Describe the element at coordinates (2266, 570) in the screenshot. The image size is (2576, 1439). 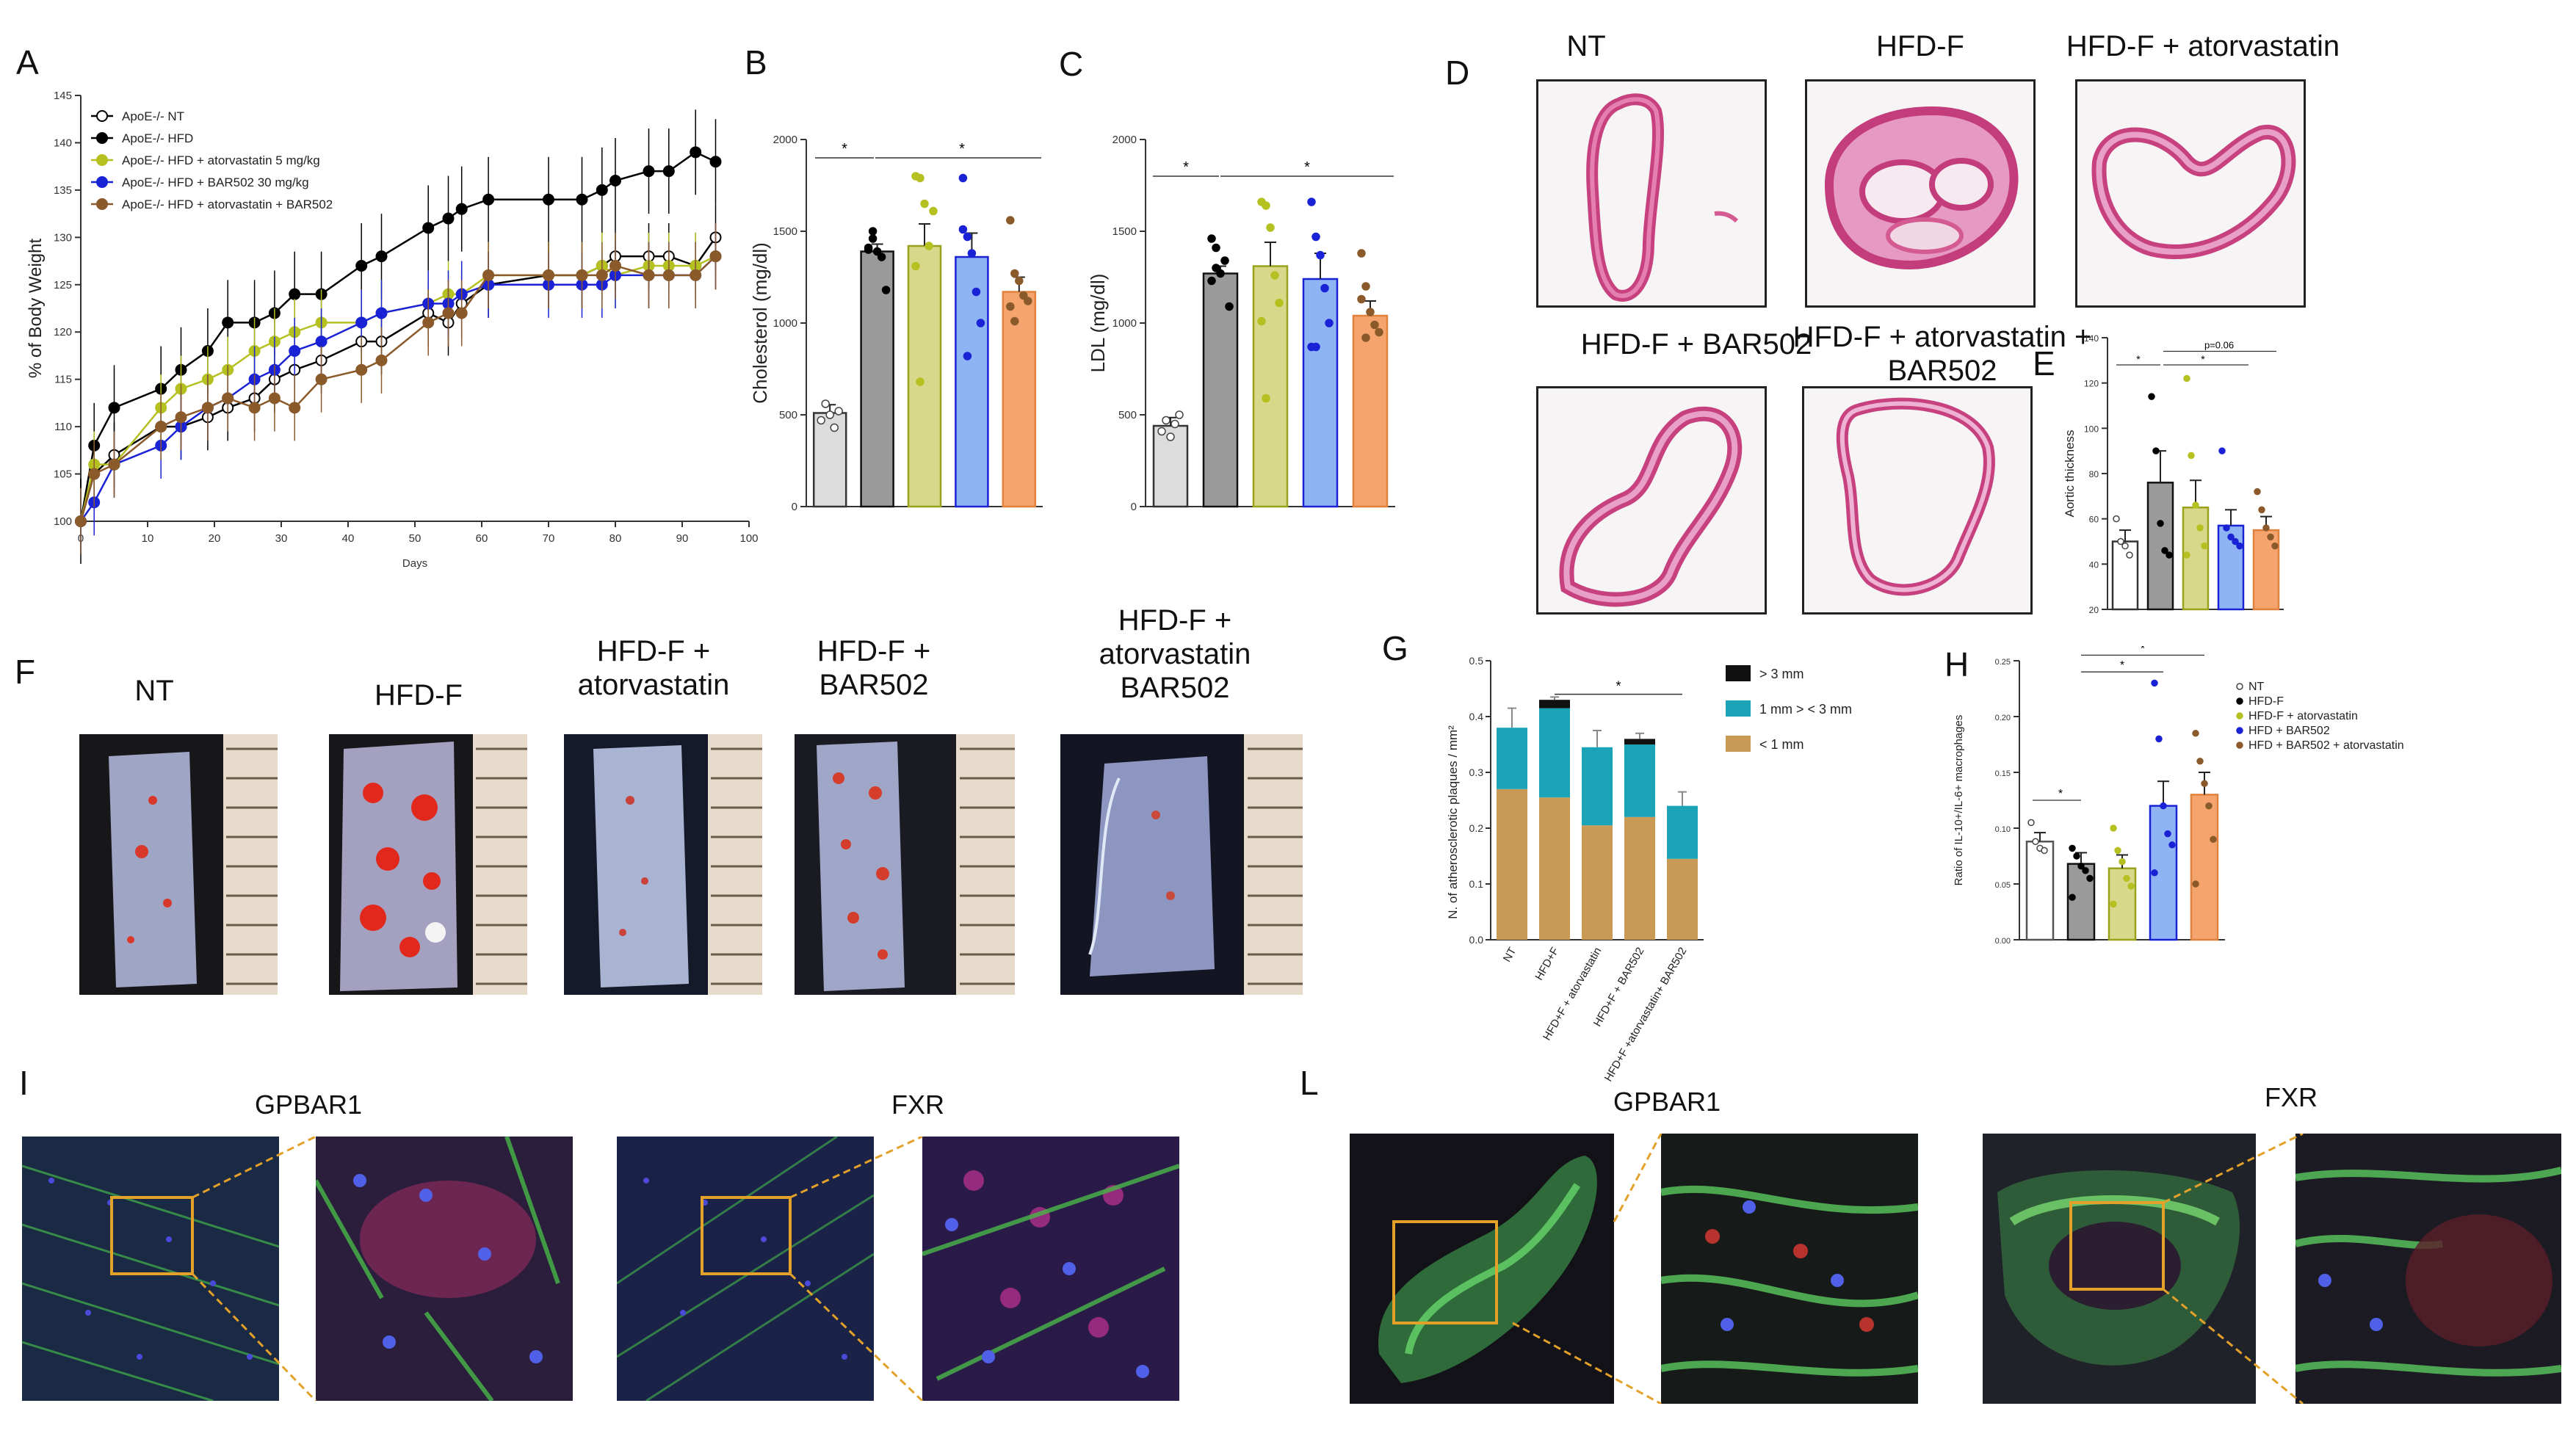
I see `svgE-bar` at that location.